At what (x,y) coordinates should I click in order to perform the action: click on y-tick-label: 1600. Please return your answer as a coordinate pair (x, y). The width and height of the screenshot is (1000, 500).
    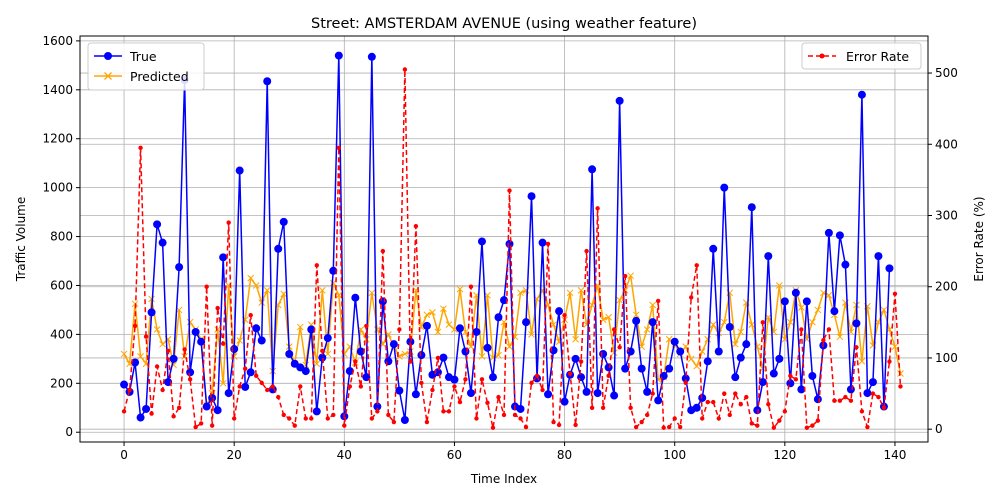
    Looking at the image, I should click on (57, 41).